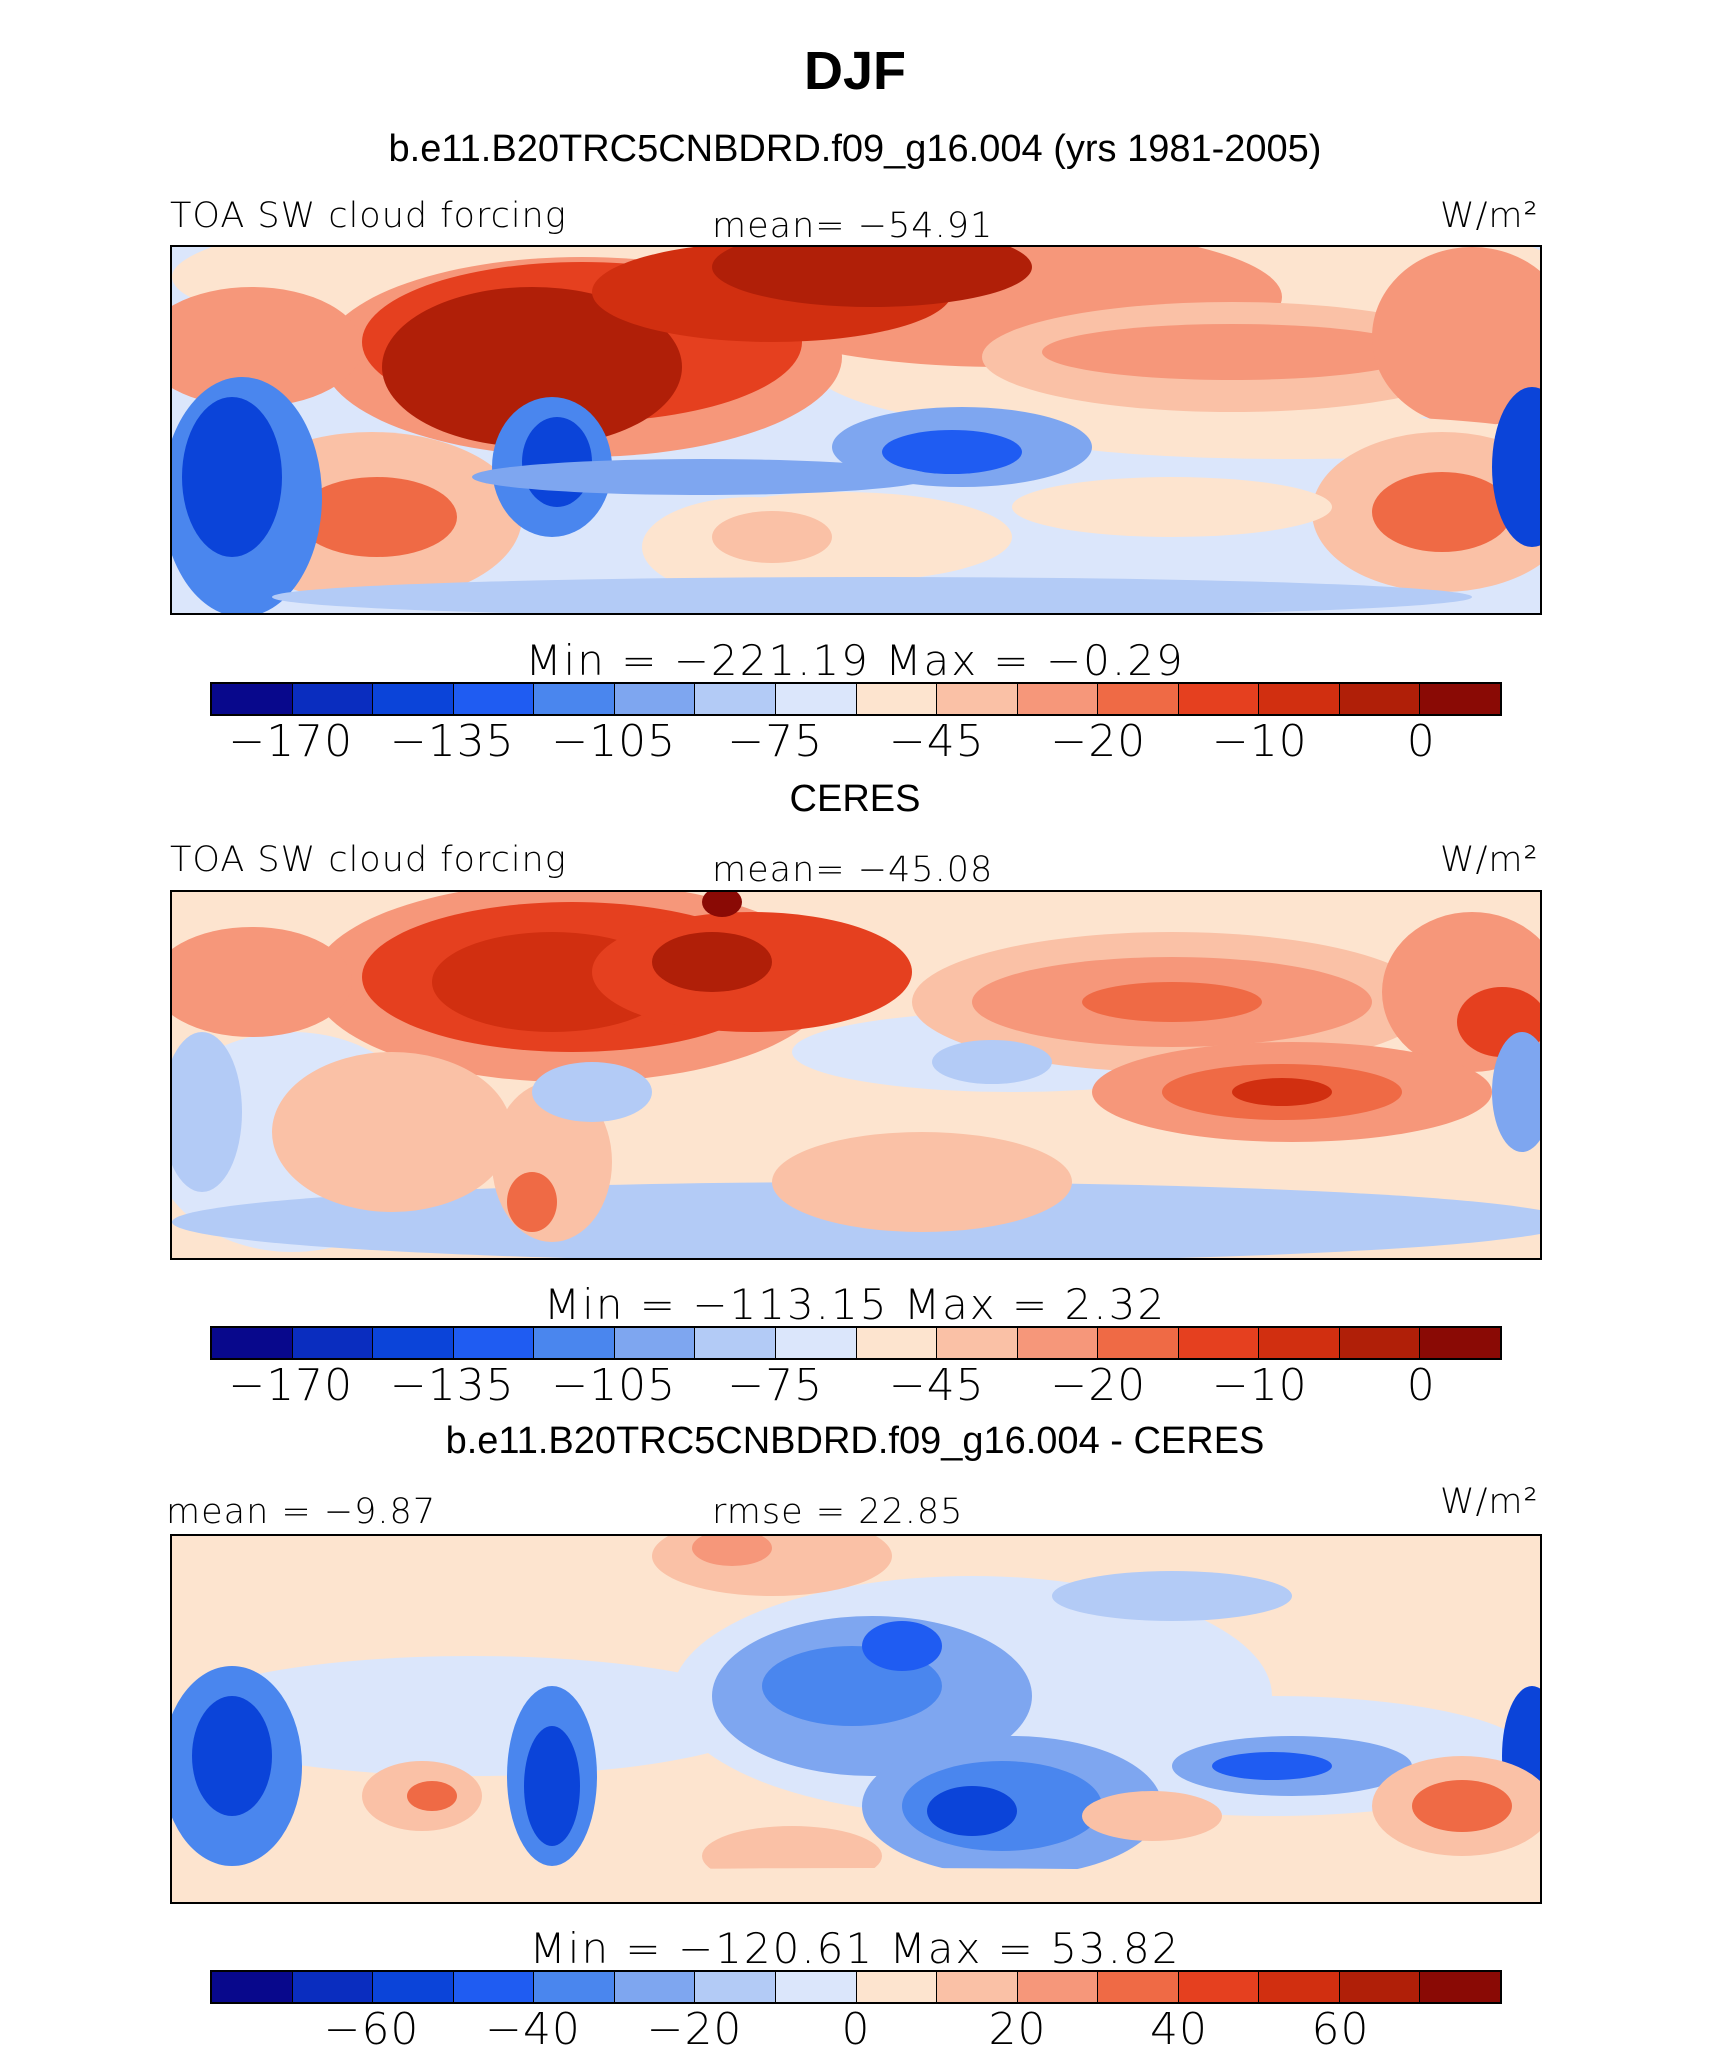  What do you see at coordinates (368, 216) in the screenshot?
I see `panel-1-field-label: TOA SW cloud forcing` at bounding box center [368, 216].